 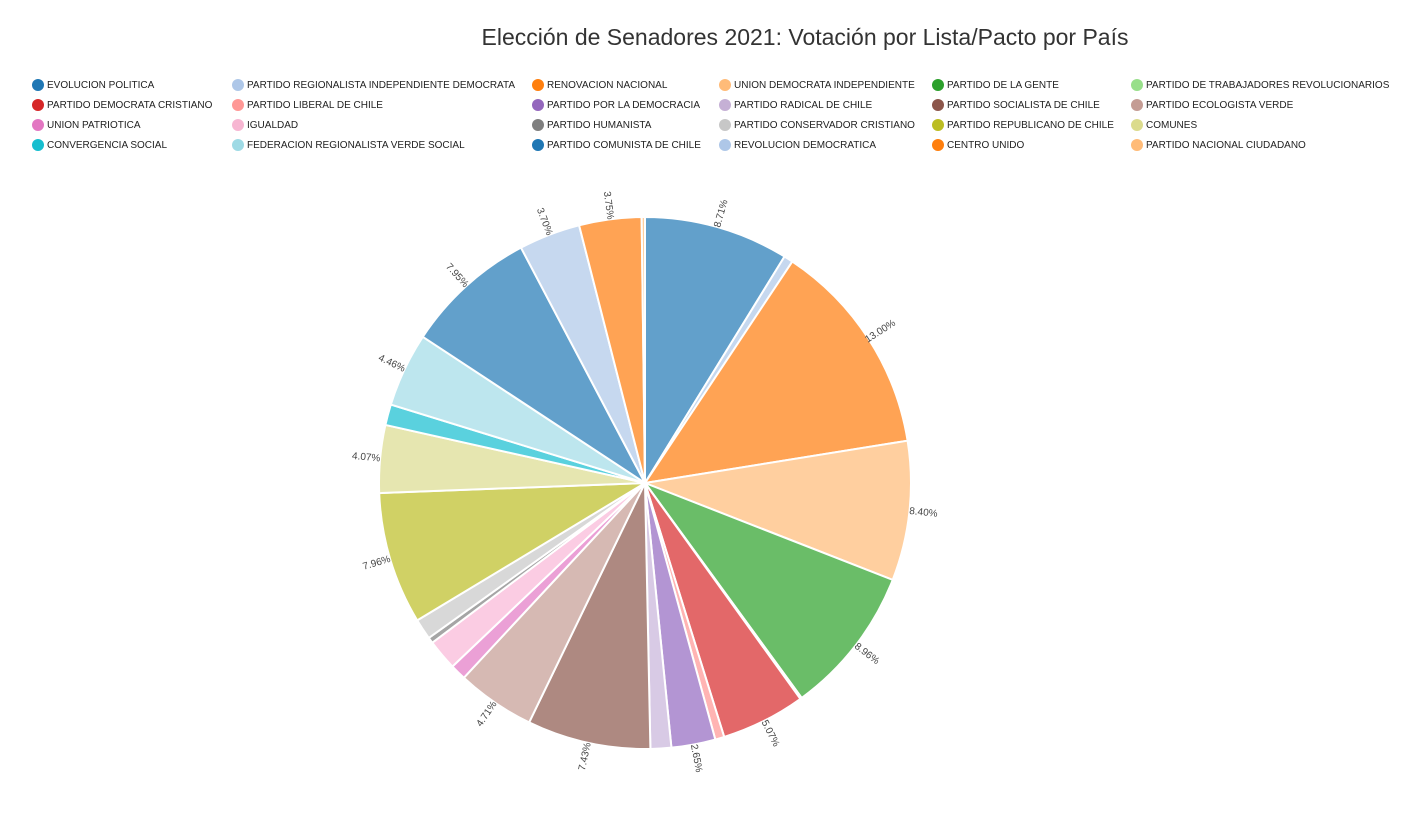 What do you see at coordinates (803, 105) in the screenshot?
I see `legend-label: PARTIDO RADICAL DE CHILE` at bounding box center [803, 105].